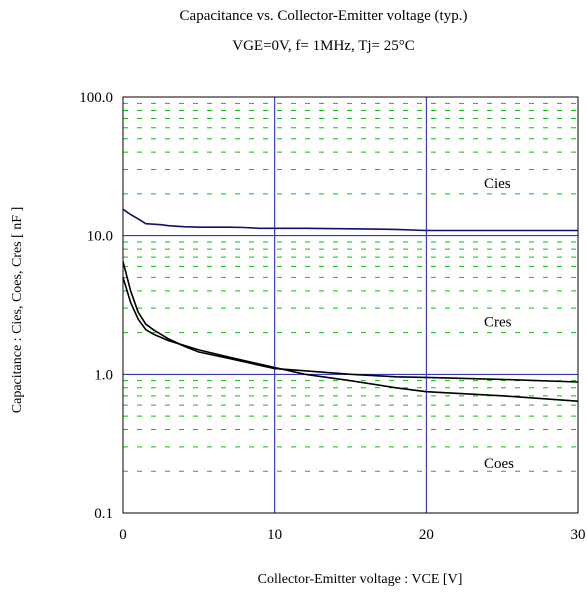 The height and width of the screenshot is (600, 587). Describe the element at coordinates (274, 535) in the screenshot. I see `x-tick-label: 10` at that location.